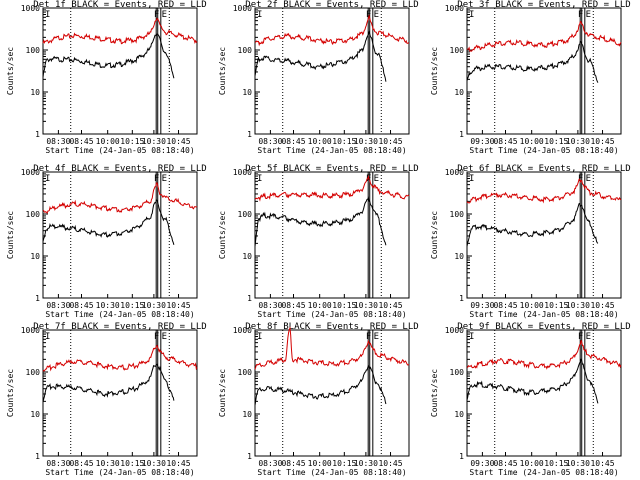 Image resolution: width=640 pixels, height=480 pixels. Describe the element at coordinates (532, 61) in the screenshot. I see `series-line-events` at that location.